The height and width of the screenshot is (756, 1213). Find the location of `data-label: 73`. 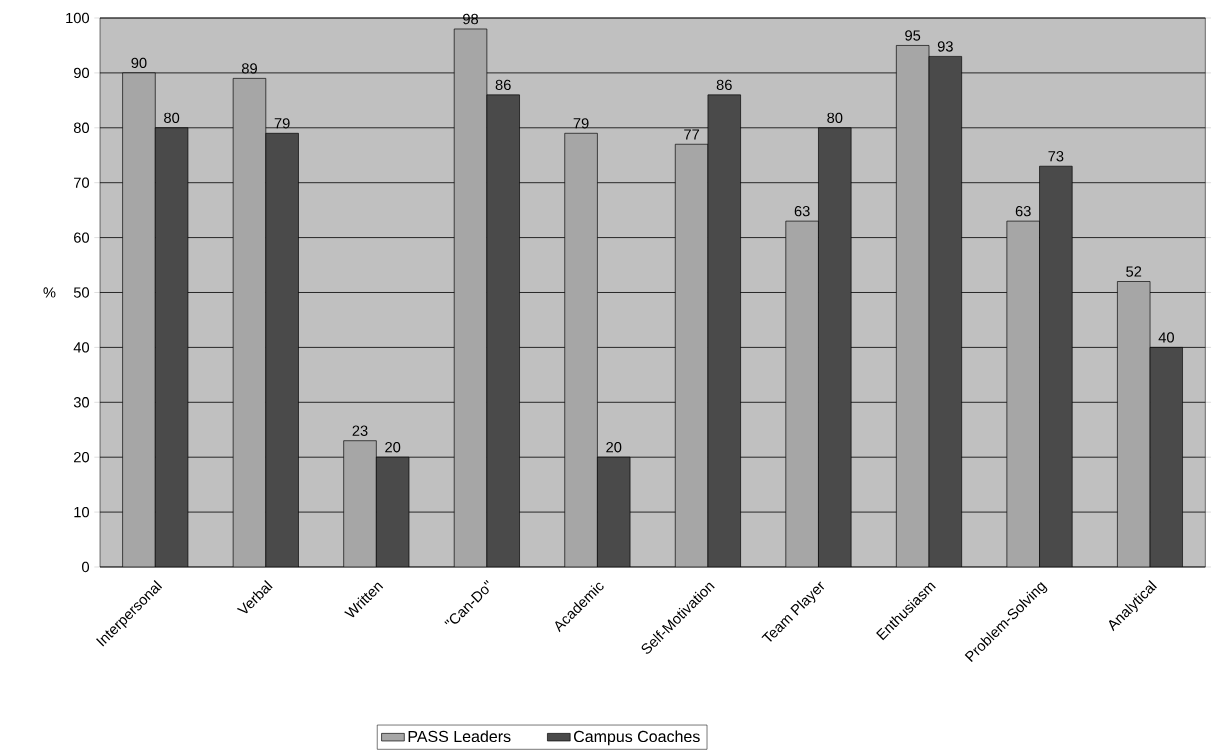

data-label: 73 is located at coordinates (1056, 156).